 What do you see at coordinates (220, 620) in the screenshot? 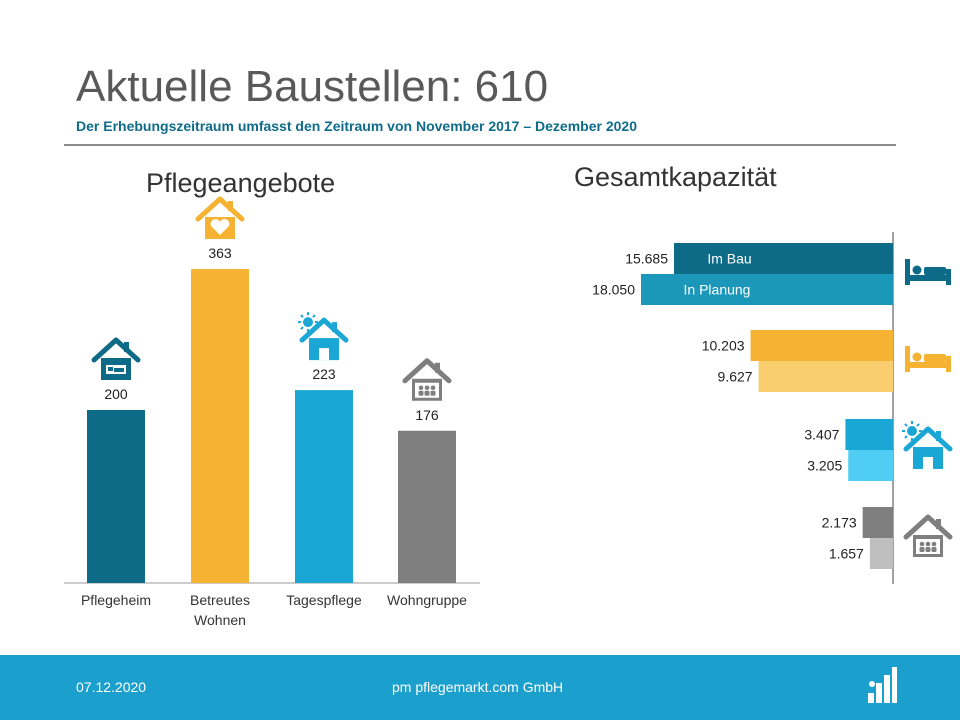
I see `category-label-2-2: Wohnen` at bounding box center [220, 620].